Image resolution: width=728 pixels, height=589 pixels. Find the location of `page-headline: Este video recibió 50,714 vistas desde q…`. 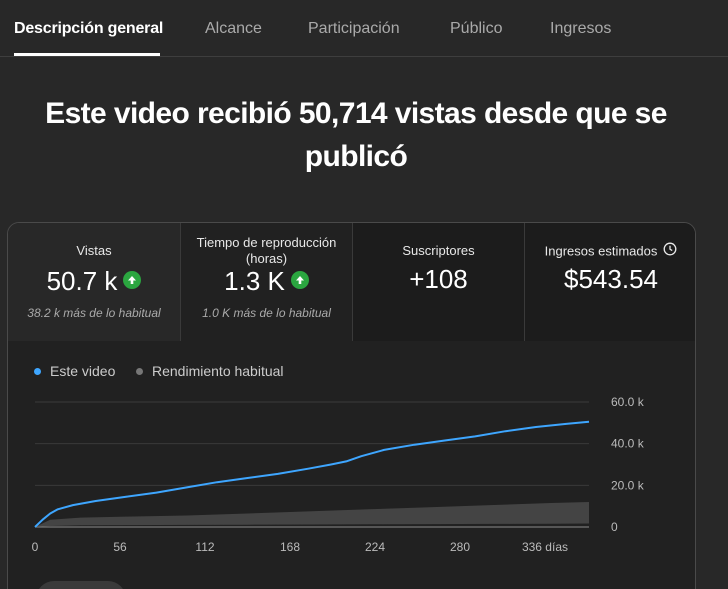

page-headline: Este video recibió 50,714 vistas desde q… is located at coordinates (356, 135).